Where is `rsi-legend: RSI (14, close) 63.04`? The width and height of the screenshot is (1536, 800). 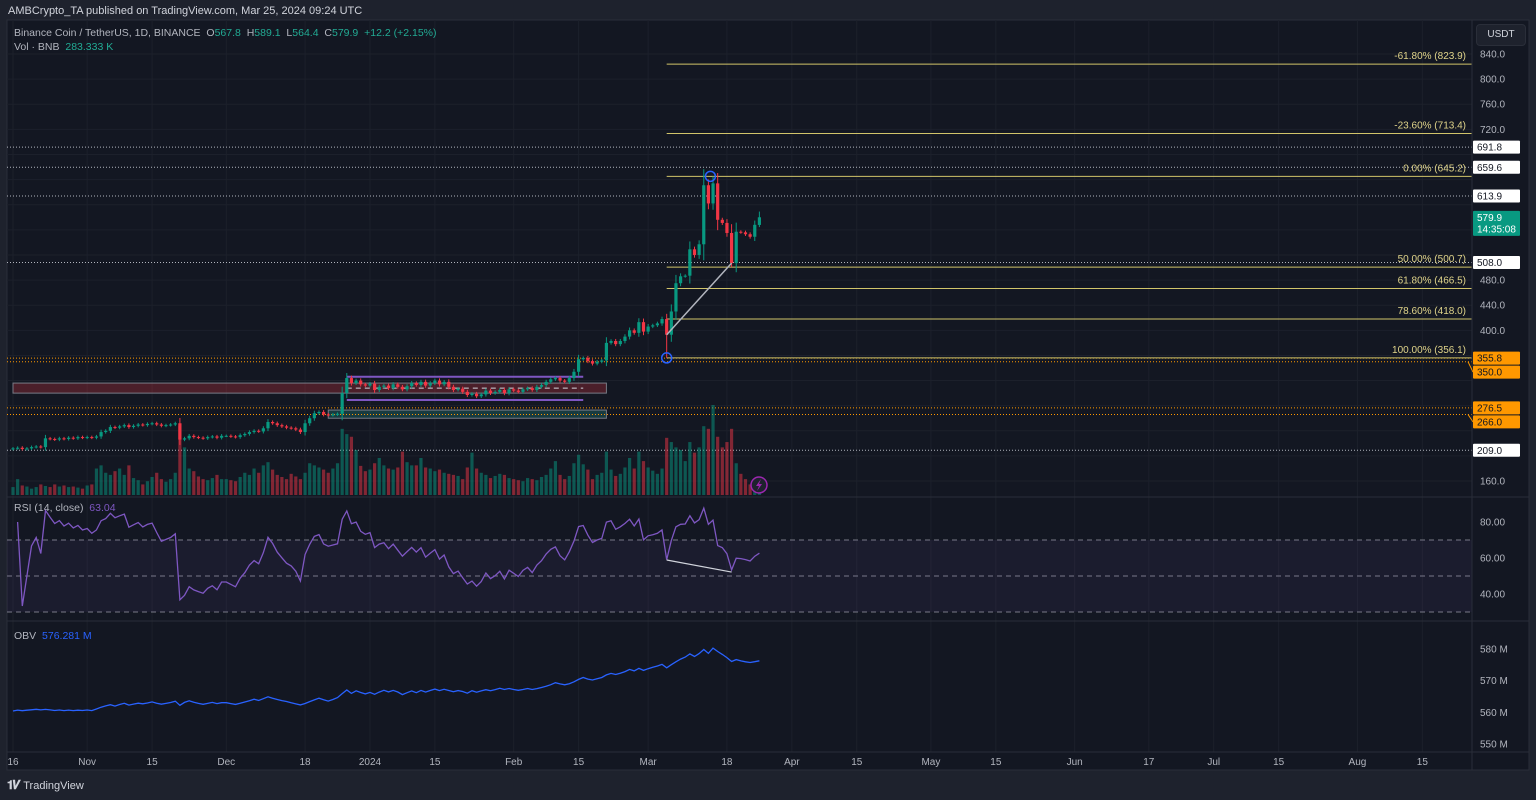
rsi-legend: RSI (14, close) 63.04 is located at coordinates (65, 508).